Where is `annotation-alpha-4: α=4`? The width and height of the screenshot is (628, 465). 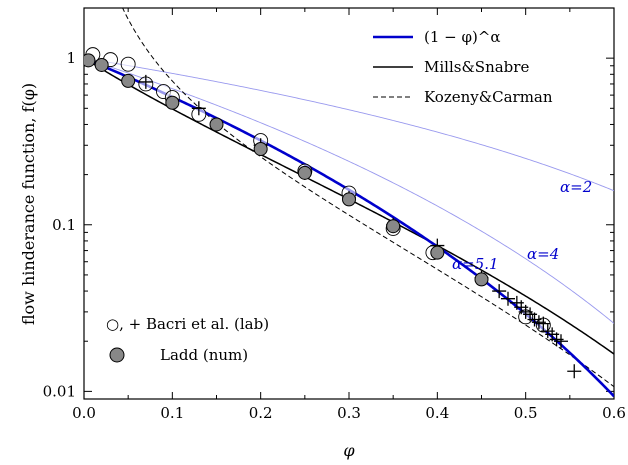 annotation-alpha-4: α=4 is located at coordinates (543, 254).